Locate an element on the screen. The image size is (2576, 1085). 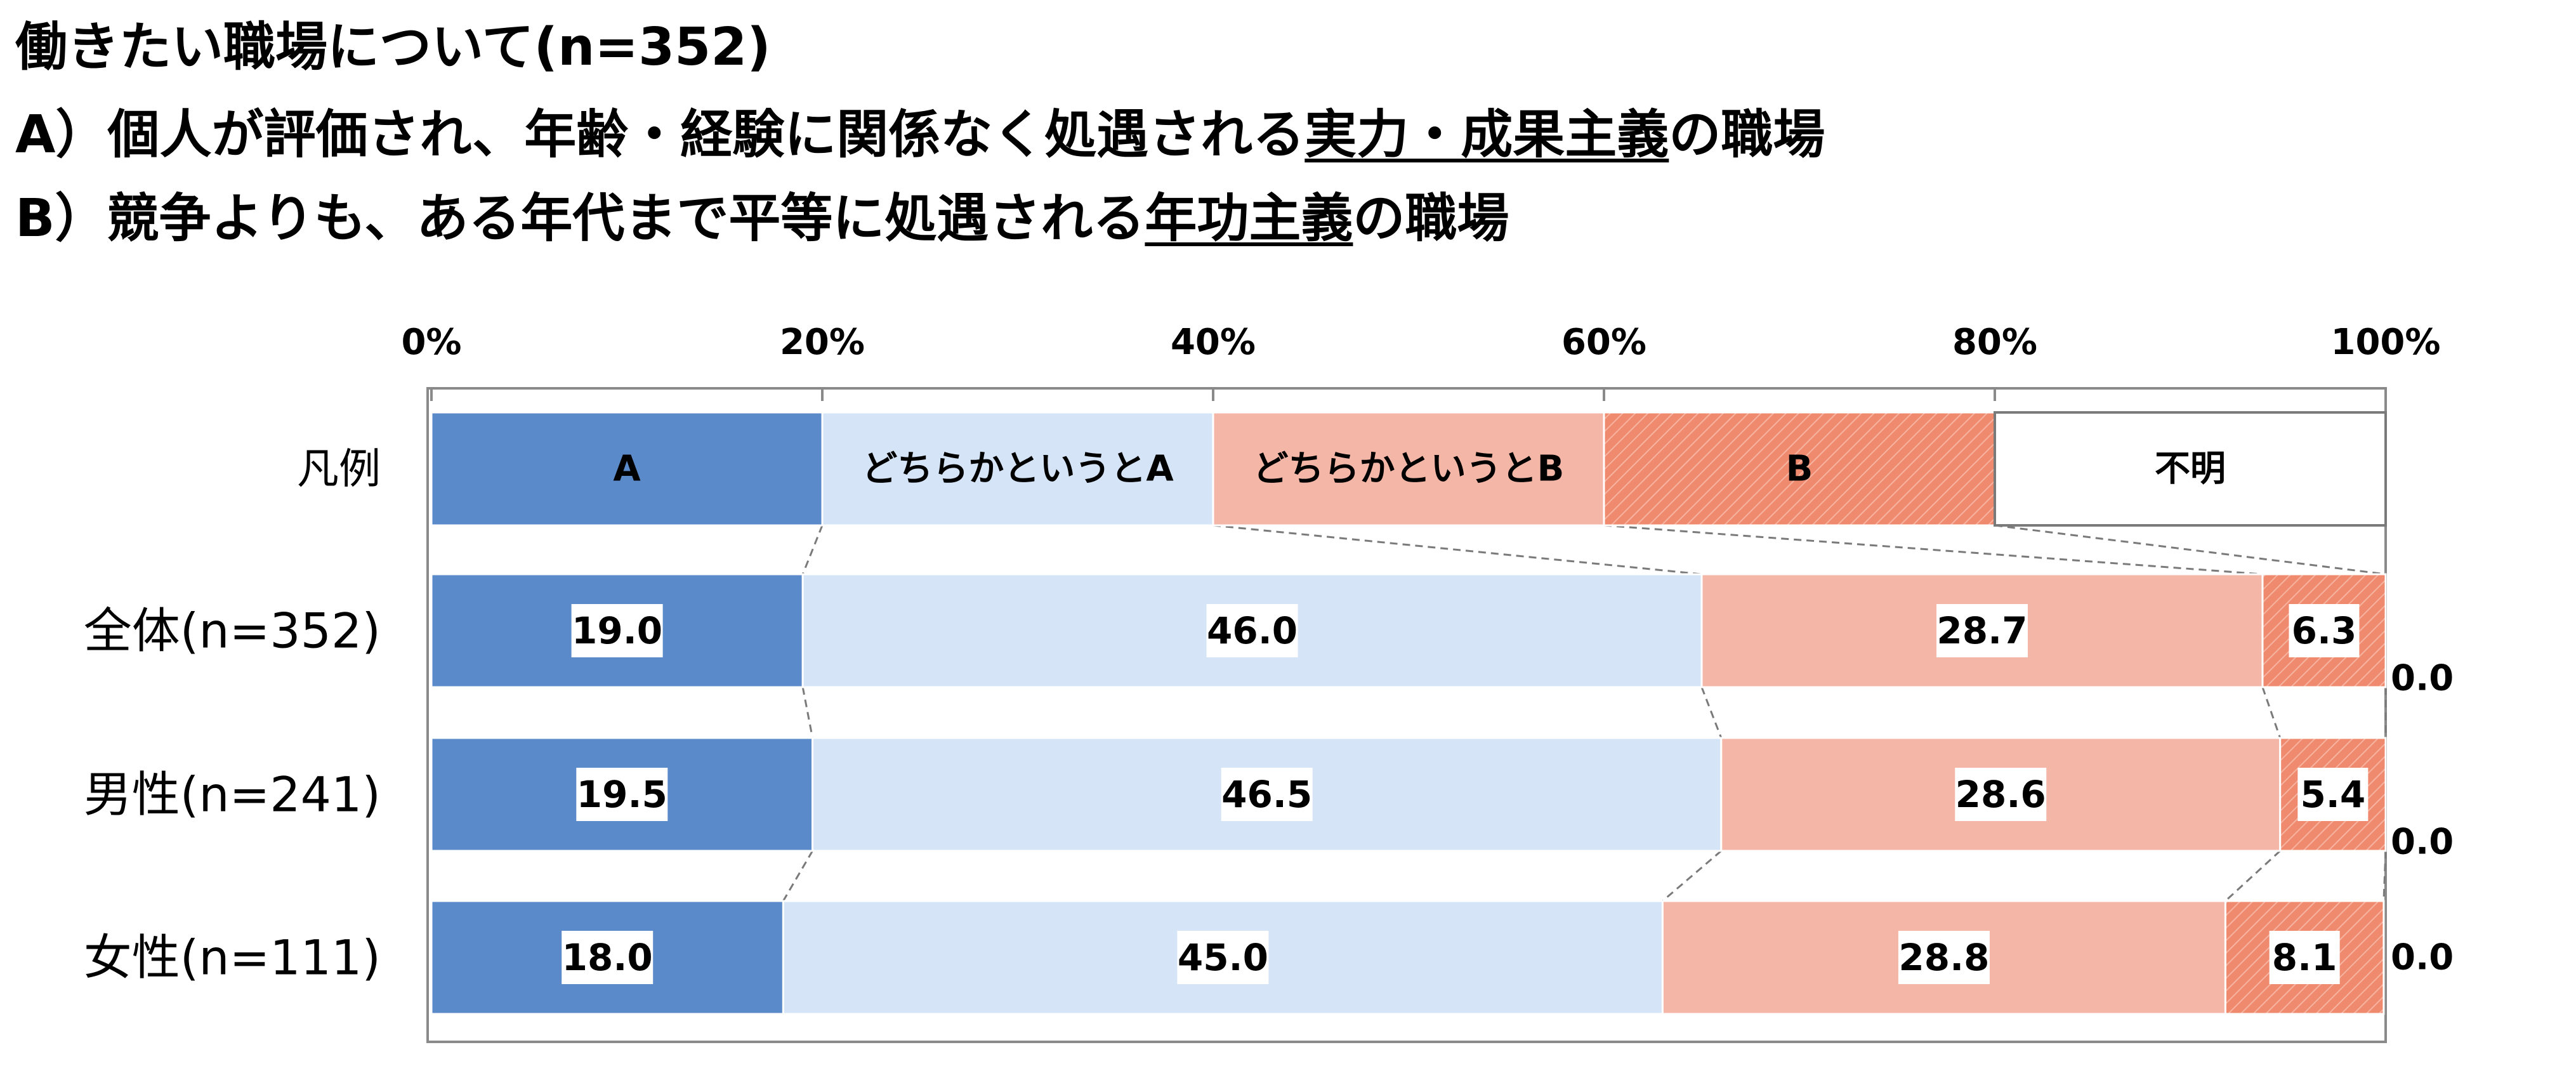
legend-entry-label: 不明 is located at coordinates (2190, 470).